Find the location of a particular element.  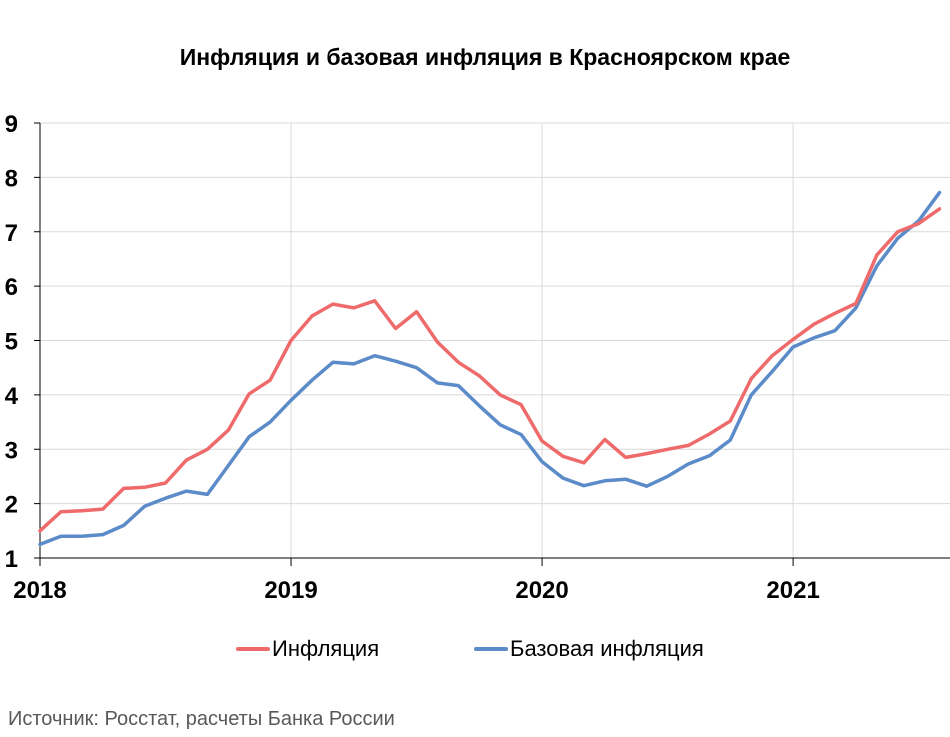

y-tick-label: 7 is located at coordinates (11, 233).